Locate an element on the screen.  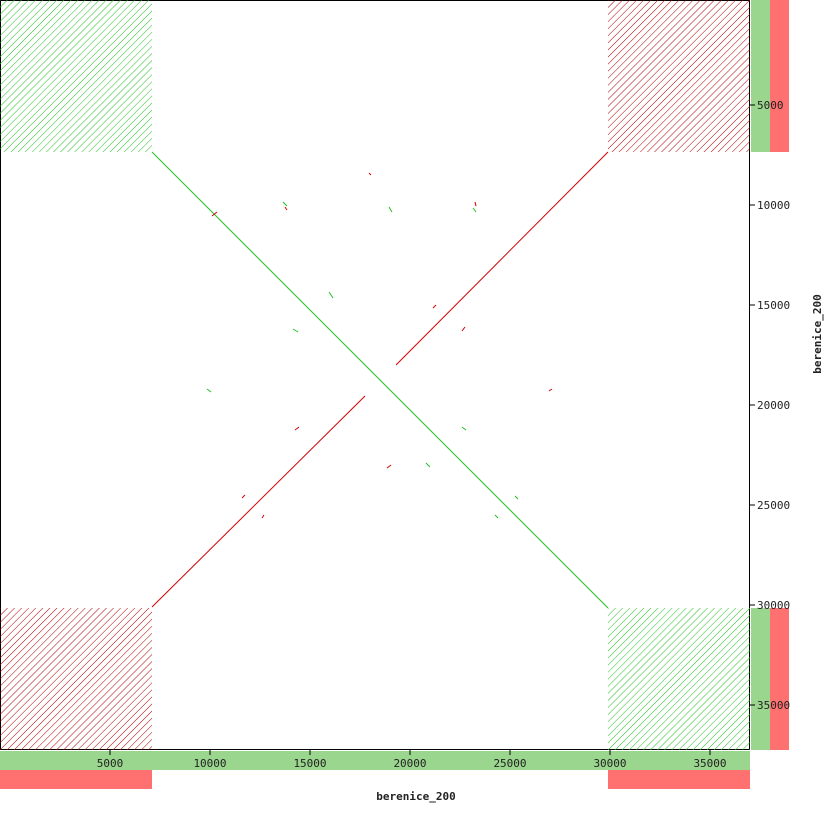
y-tick-label: 5000 is located at coordinates (770, 105).